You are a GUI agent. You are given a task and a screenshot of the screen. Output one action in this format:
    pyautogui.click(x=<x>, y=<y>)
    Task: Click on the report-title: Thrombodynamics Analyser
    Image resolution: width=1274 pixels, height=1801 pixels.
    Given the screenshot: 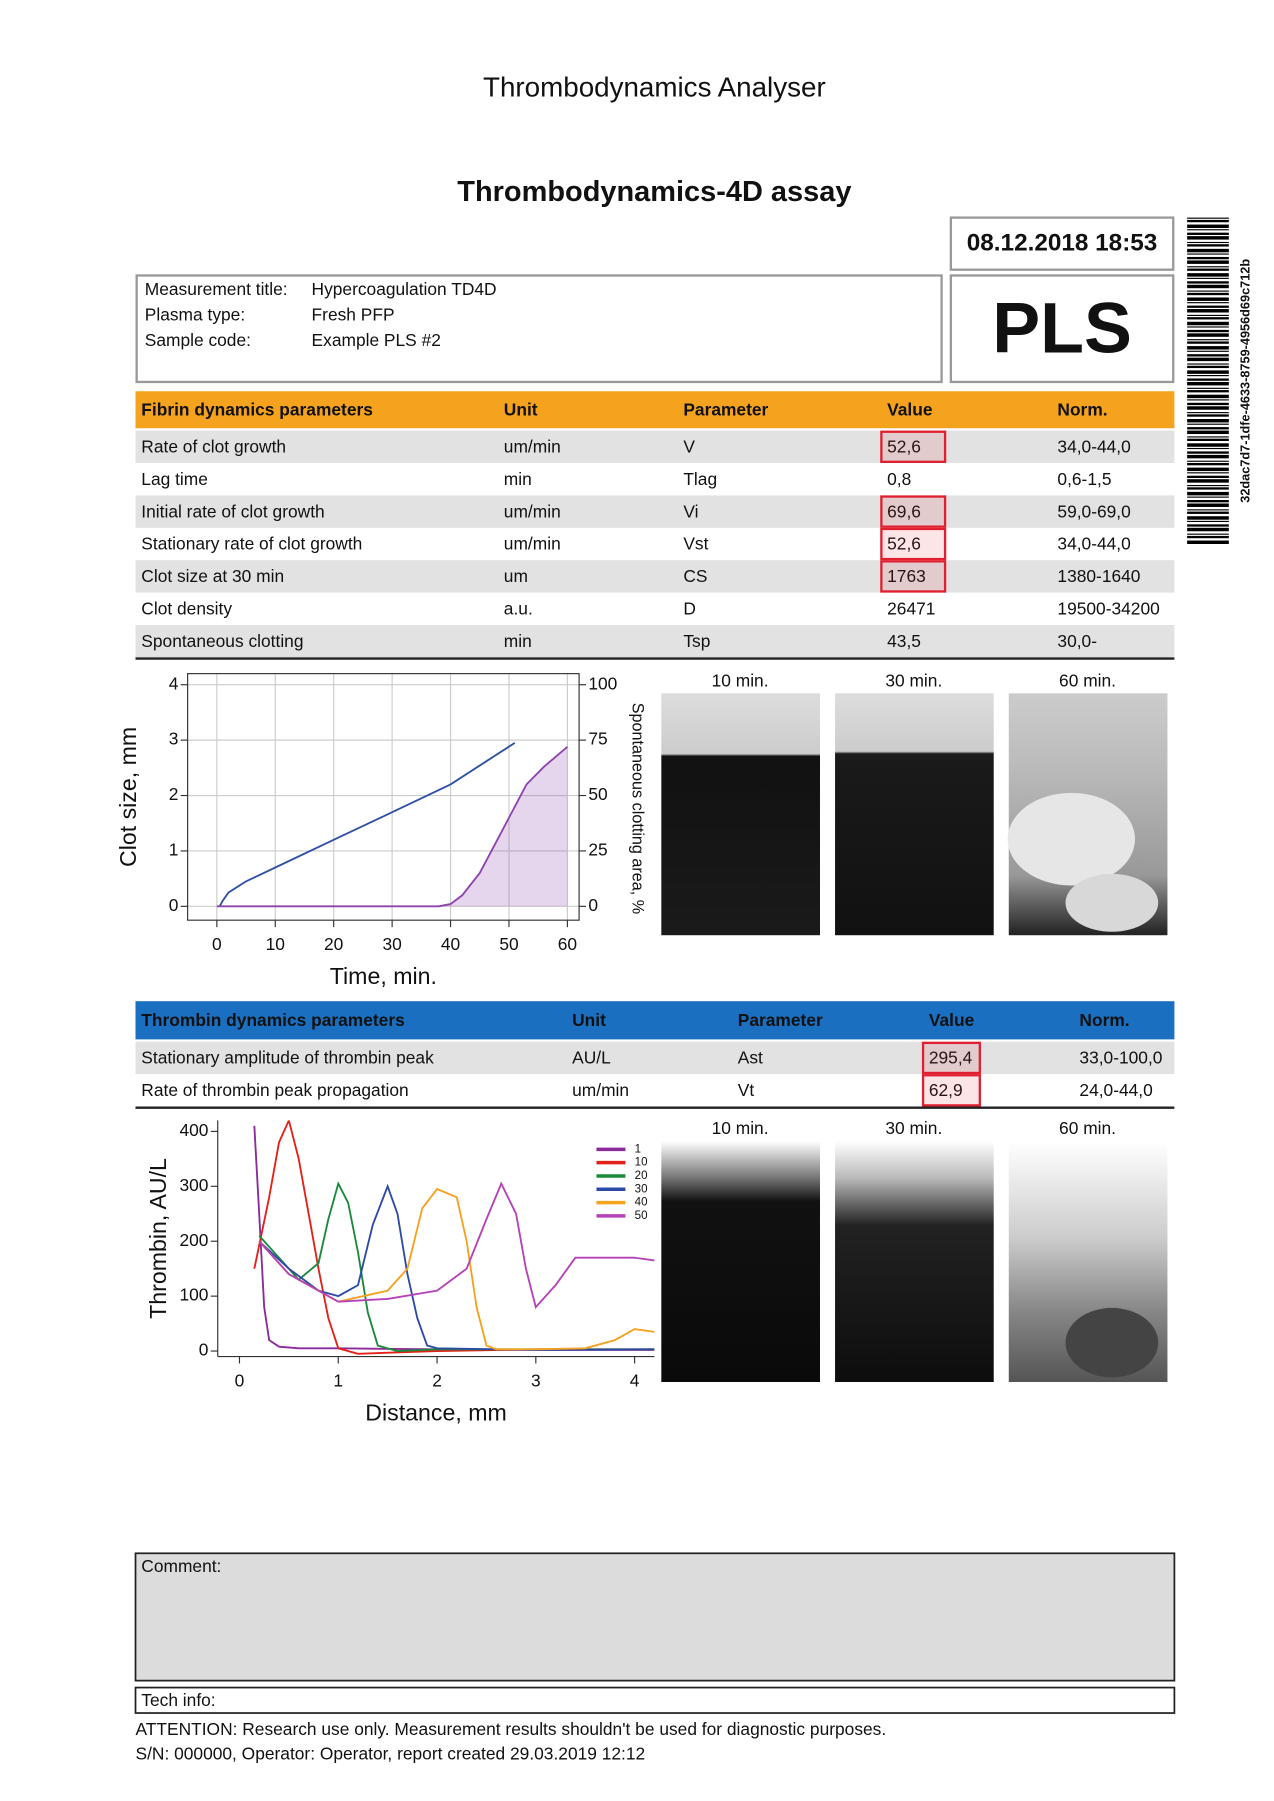 What is the action you would take?
    pyautogui.click(x=654, y=86)
    